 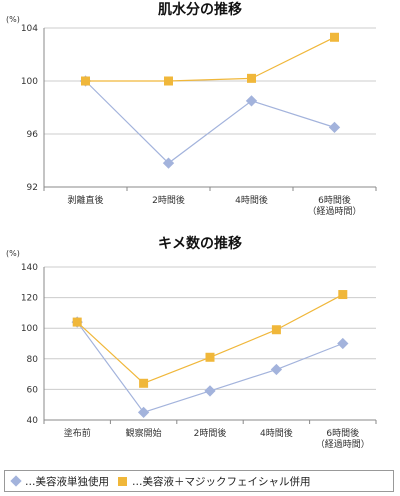 I want to click on legend-label-combined: …美容液＋マジックフェイシャル併用, so click(x=221, y=481).